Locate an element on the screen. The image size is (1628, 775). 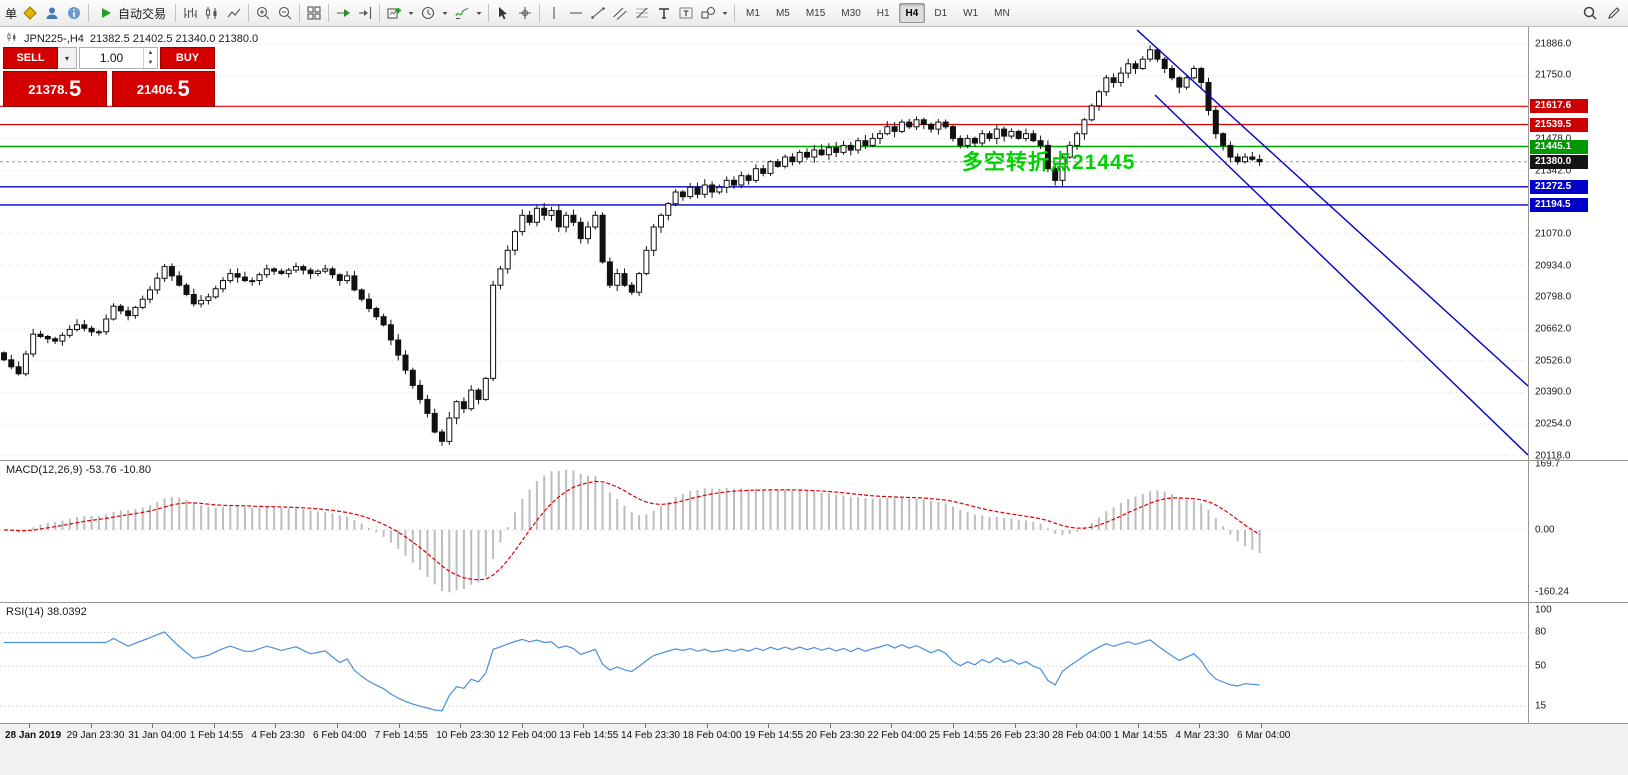
price-tick-label: 20798.0 is located at coordinates (1553, 297).